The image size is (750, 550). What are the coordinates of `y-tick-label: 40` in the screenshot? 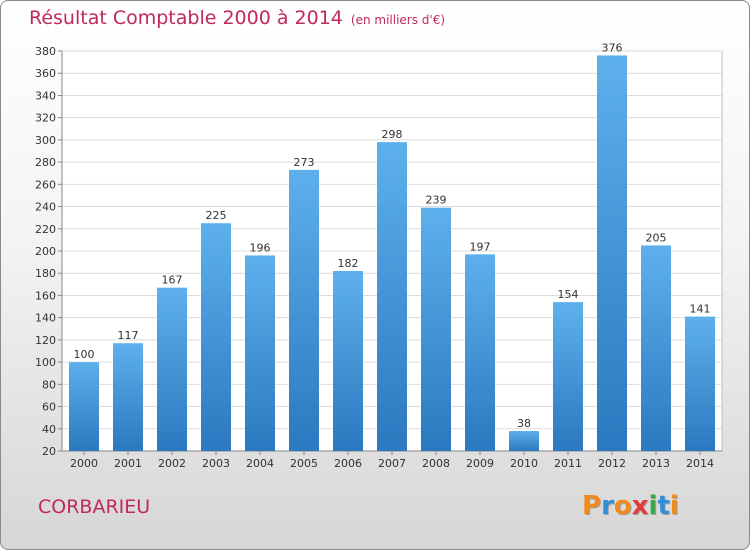 It's located at (49, 429).